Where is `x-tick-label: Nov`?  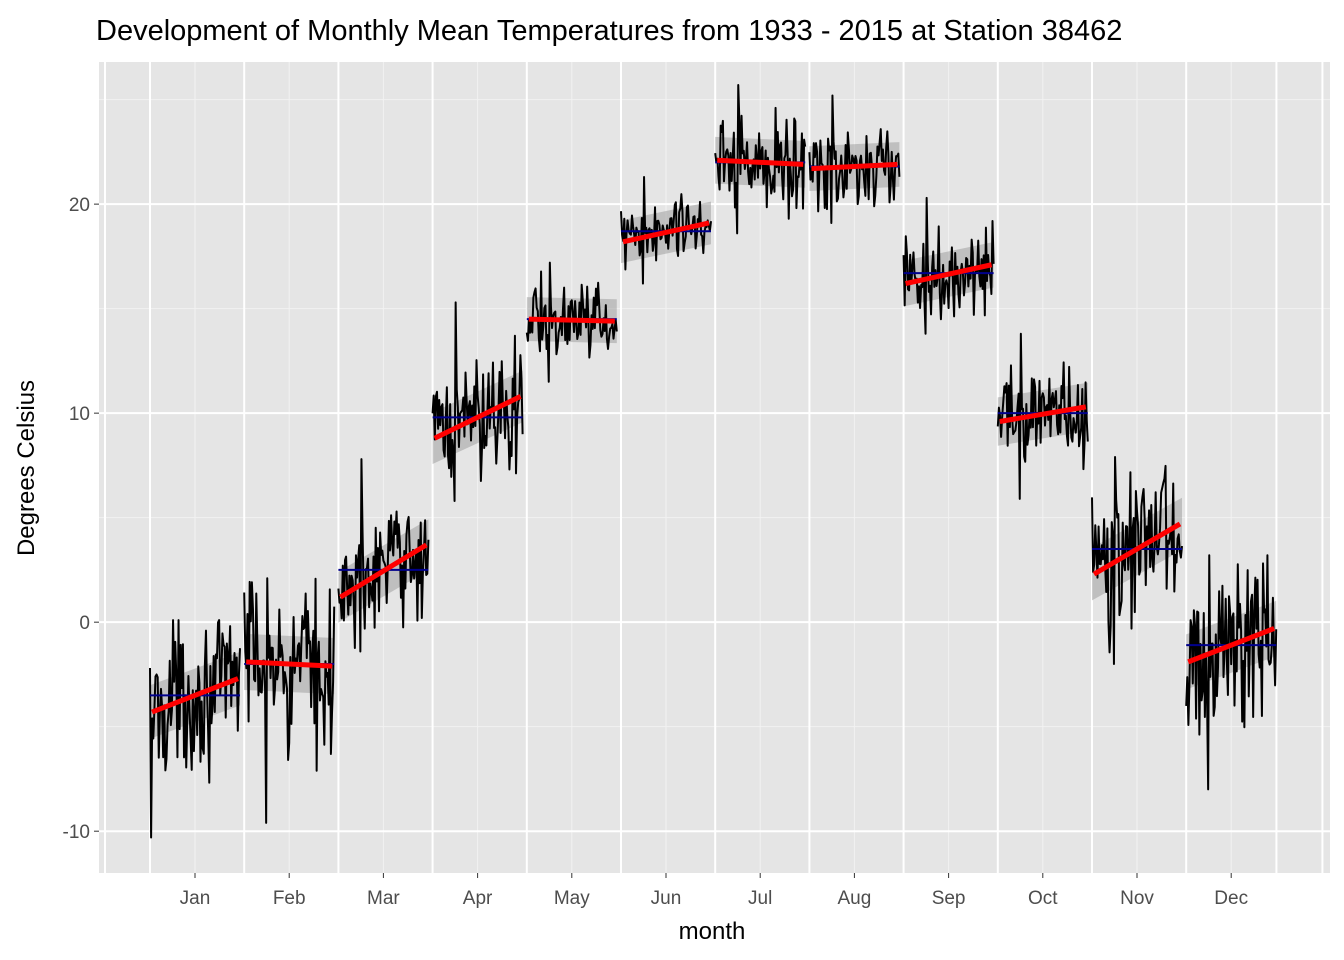 x-tick-label: Nov is located at coordinates (1137, 898).